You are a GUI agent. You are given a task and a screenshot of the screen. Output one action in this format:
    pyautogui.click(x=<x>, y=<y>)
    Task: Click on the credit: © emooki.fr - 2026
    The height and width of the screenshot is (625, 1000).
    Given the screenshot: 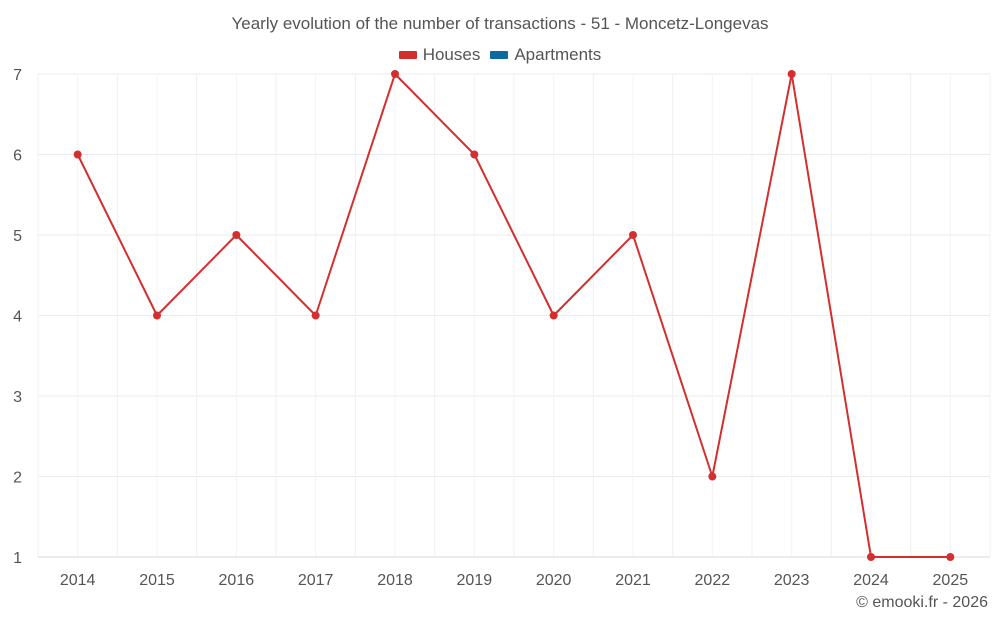 What is the action you would take?
    pyautogui.click(x=922, y=602)
    